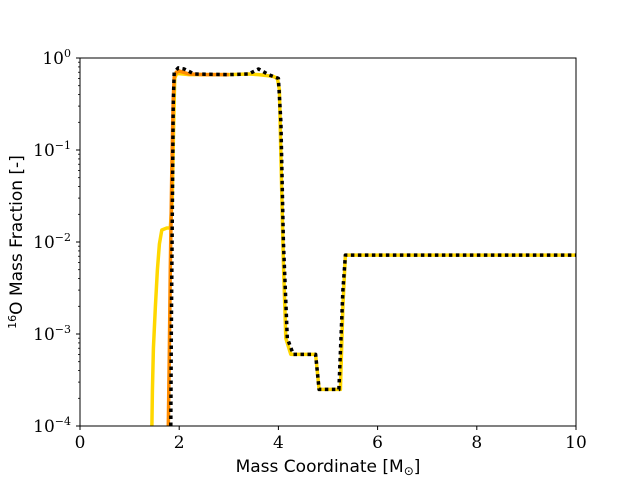 The image size is (640, 480). I want to click on x-axis-label-close: ], so click(417, 467).